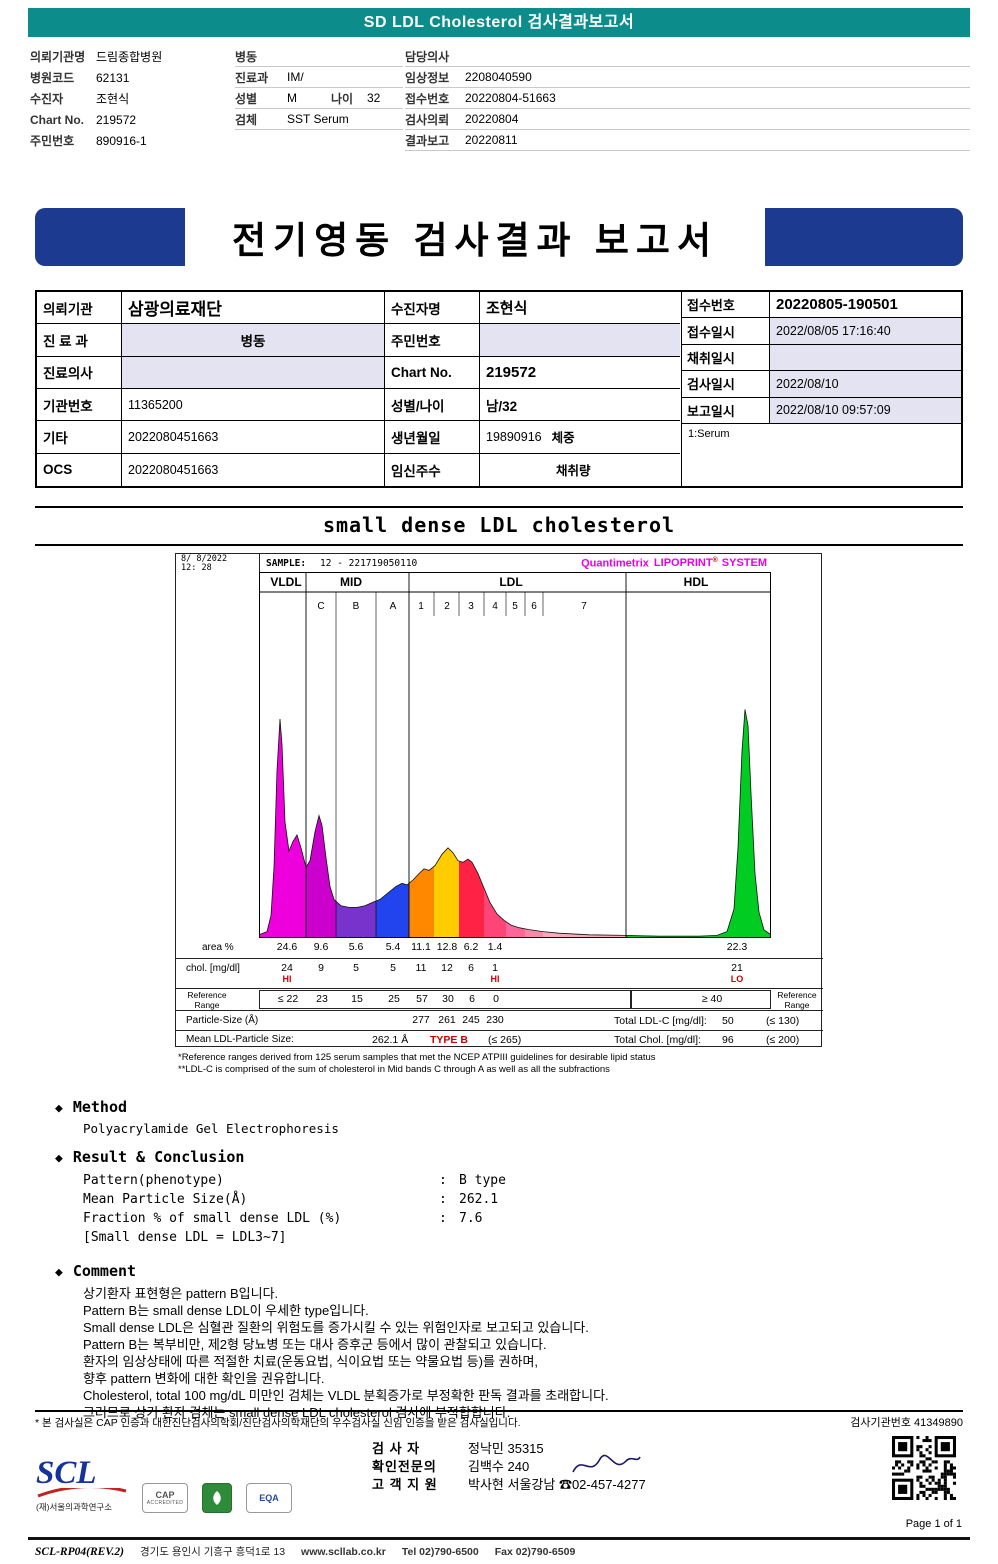 This screenshot has width=998, height=1564. Describe the element at coordinates (421, 902) in the screenshot. I see `band-fill-LDL1` at that location.